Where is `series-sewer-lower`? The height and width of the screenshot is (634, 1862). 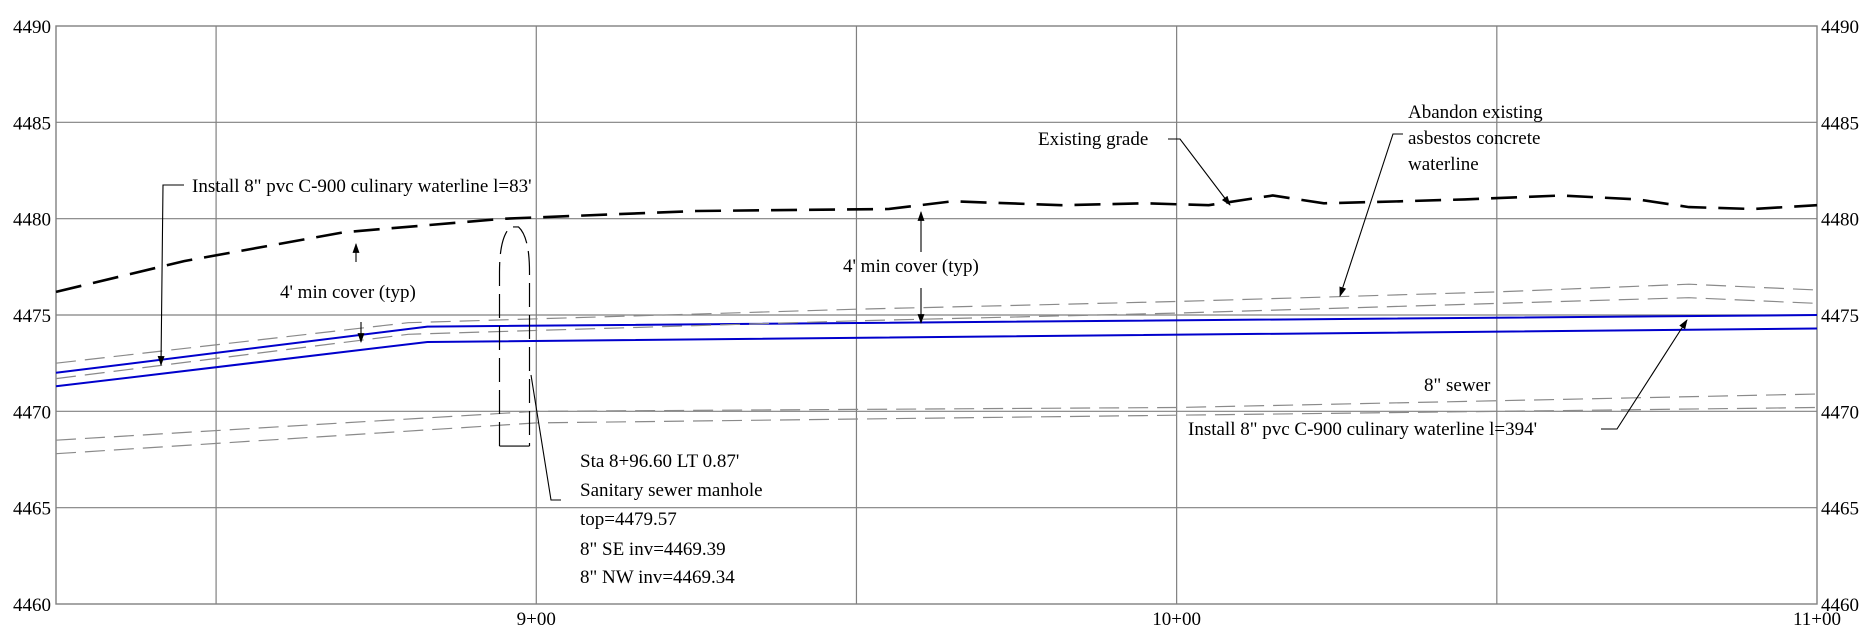
series-sewer-lower is located at coordinates (936, 430).